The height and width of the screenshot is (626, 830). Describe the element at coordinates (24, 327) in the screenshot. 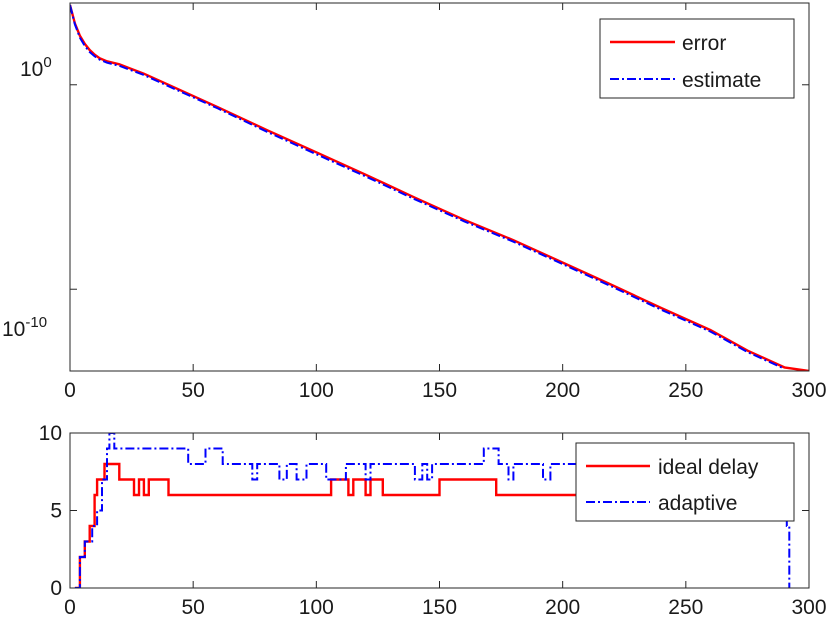

I see `ytick-label-1-1: 10-10` at that location.